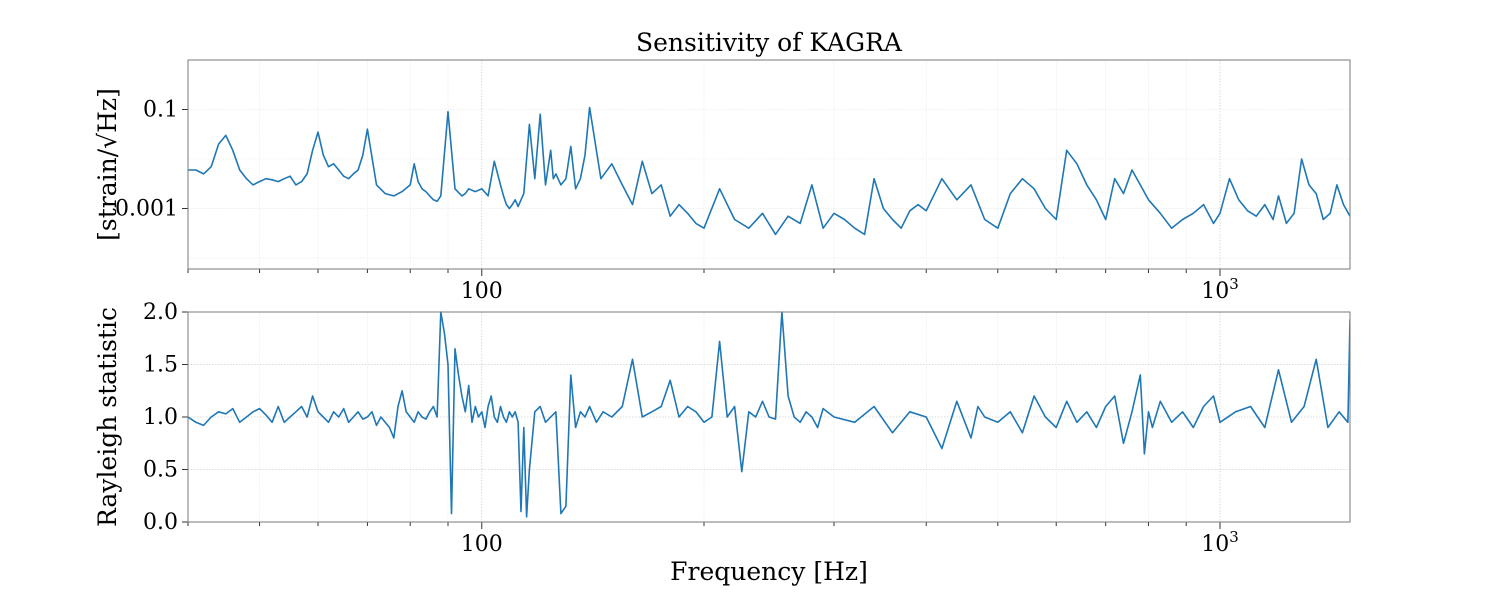 This screenshot has height=600, width=1500. I want to click on y-tick-label: 2.0, so click(160, 312).